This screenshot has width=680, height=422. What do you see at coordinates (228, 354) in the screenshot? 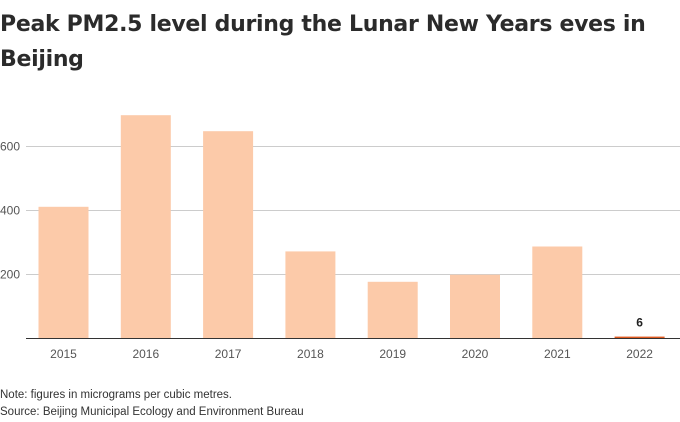
I see `x-tick-label-2017: 2017` at bounding box center [228, 354].